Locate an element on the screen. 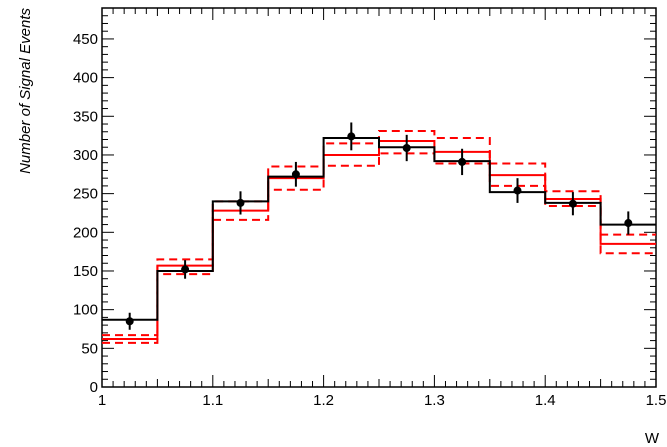  y-tick-label: 100 is located at coordinates (85, 310).